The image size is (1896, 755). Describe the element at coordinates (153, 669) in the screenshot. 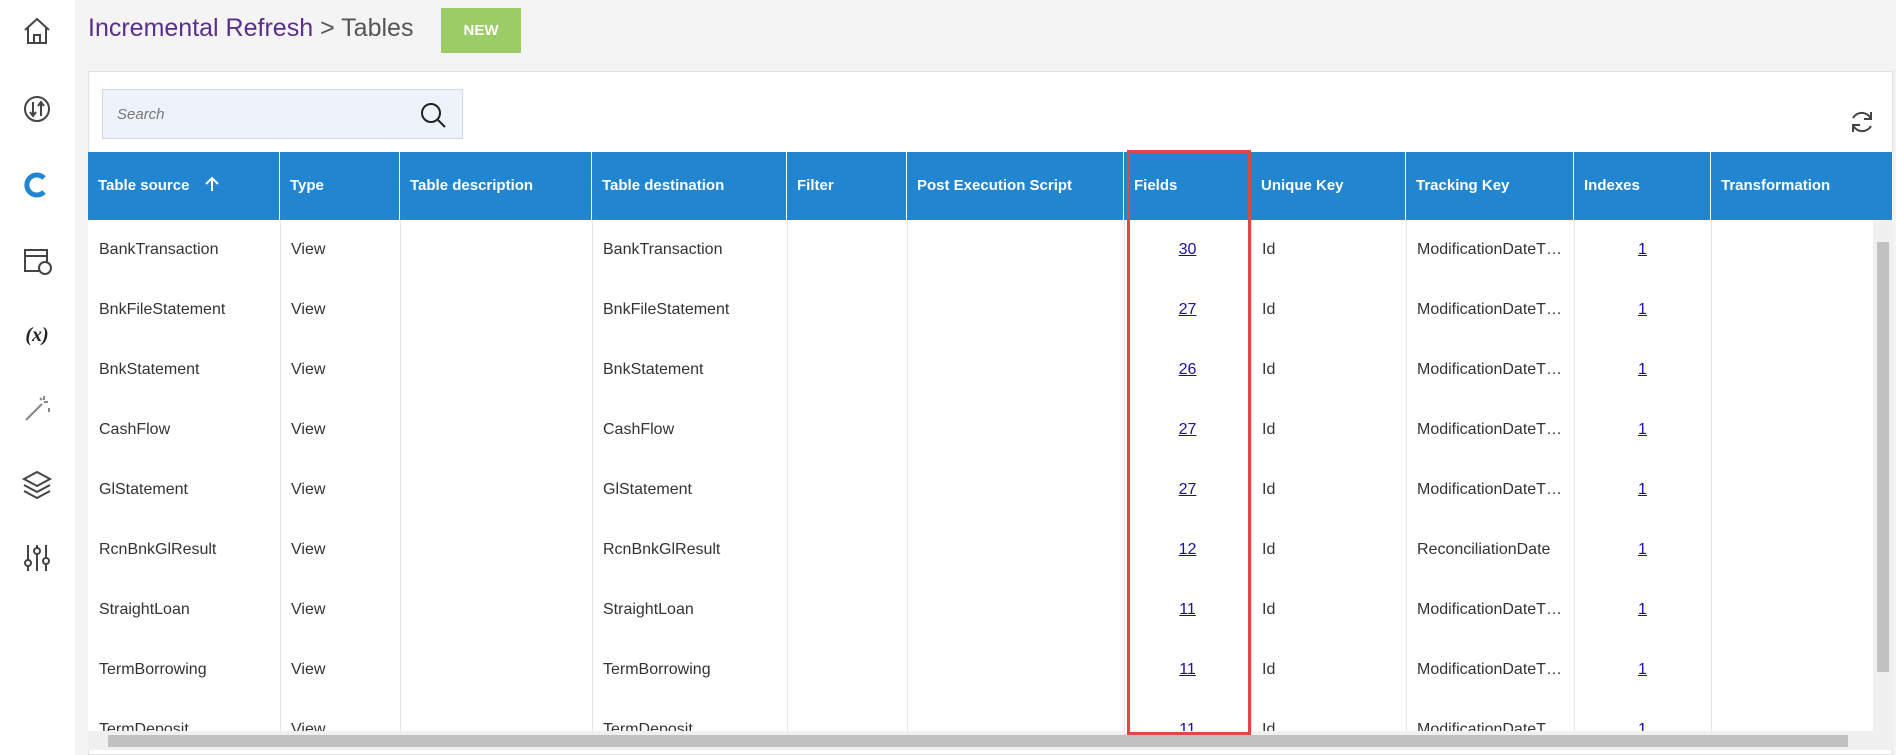

I see `source-cell: TermBorrowing` at that location.